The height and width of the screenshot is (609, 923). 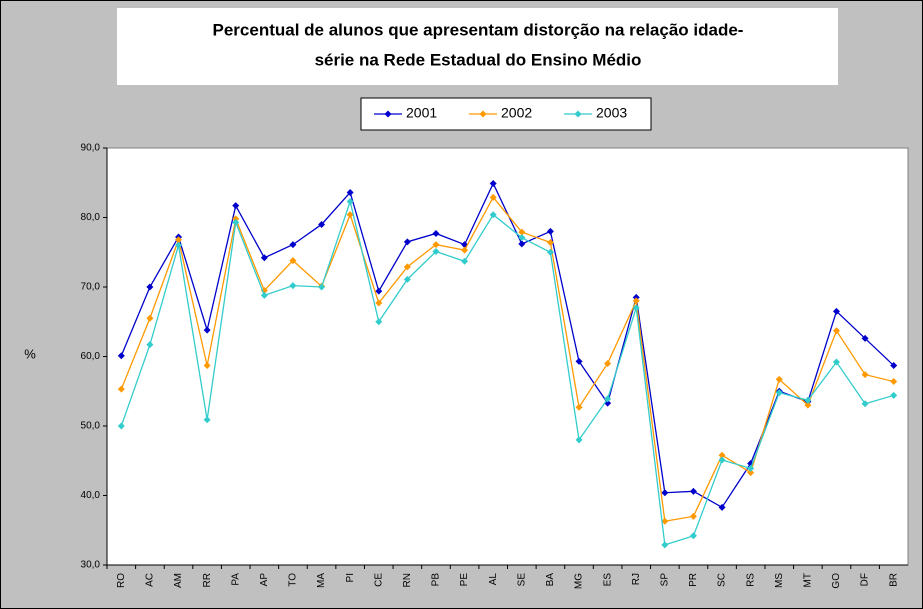 What do you see at coordinates (516, 113) in the screenshot?
I see `legend-label: 2002` at bounding box center [516, 113].